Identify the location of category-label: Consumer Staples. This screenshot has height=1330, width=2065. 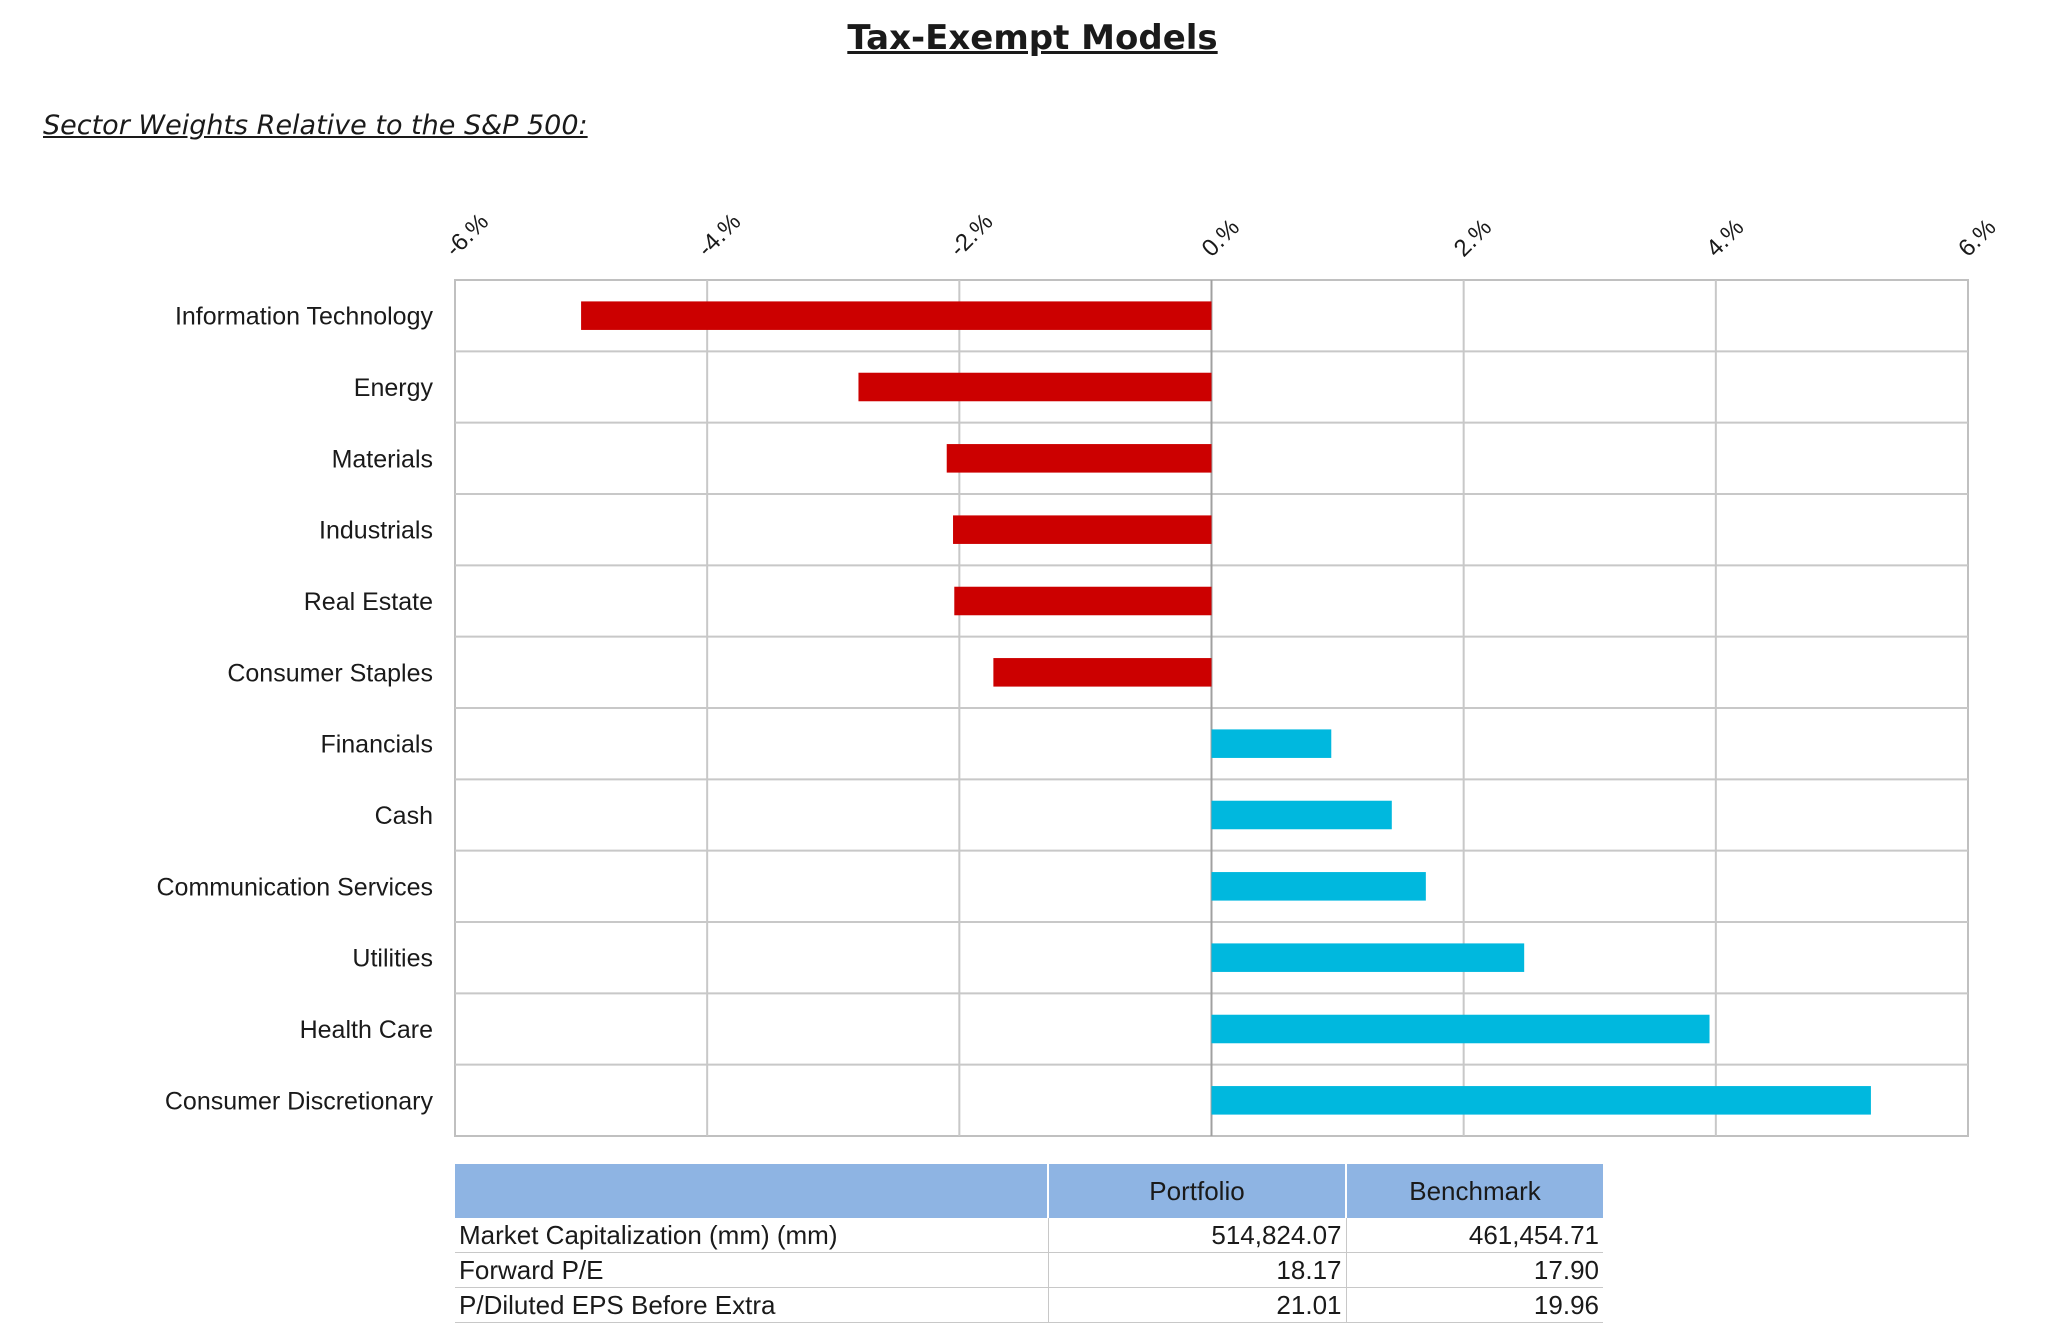
(330, 673).